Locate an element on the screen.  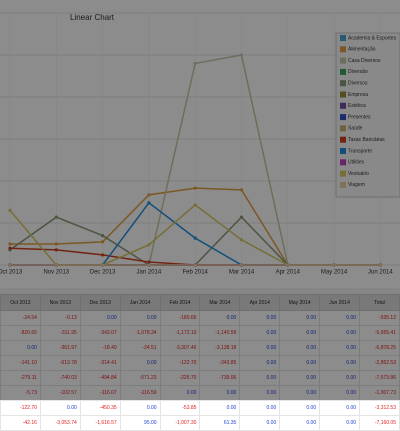
table-cell: -450.35 is located at coordinates (100, 408).